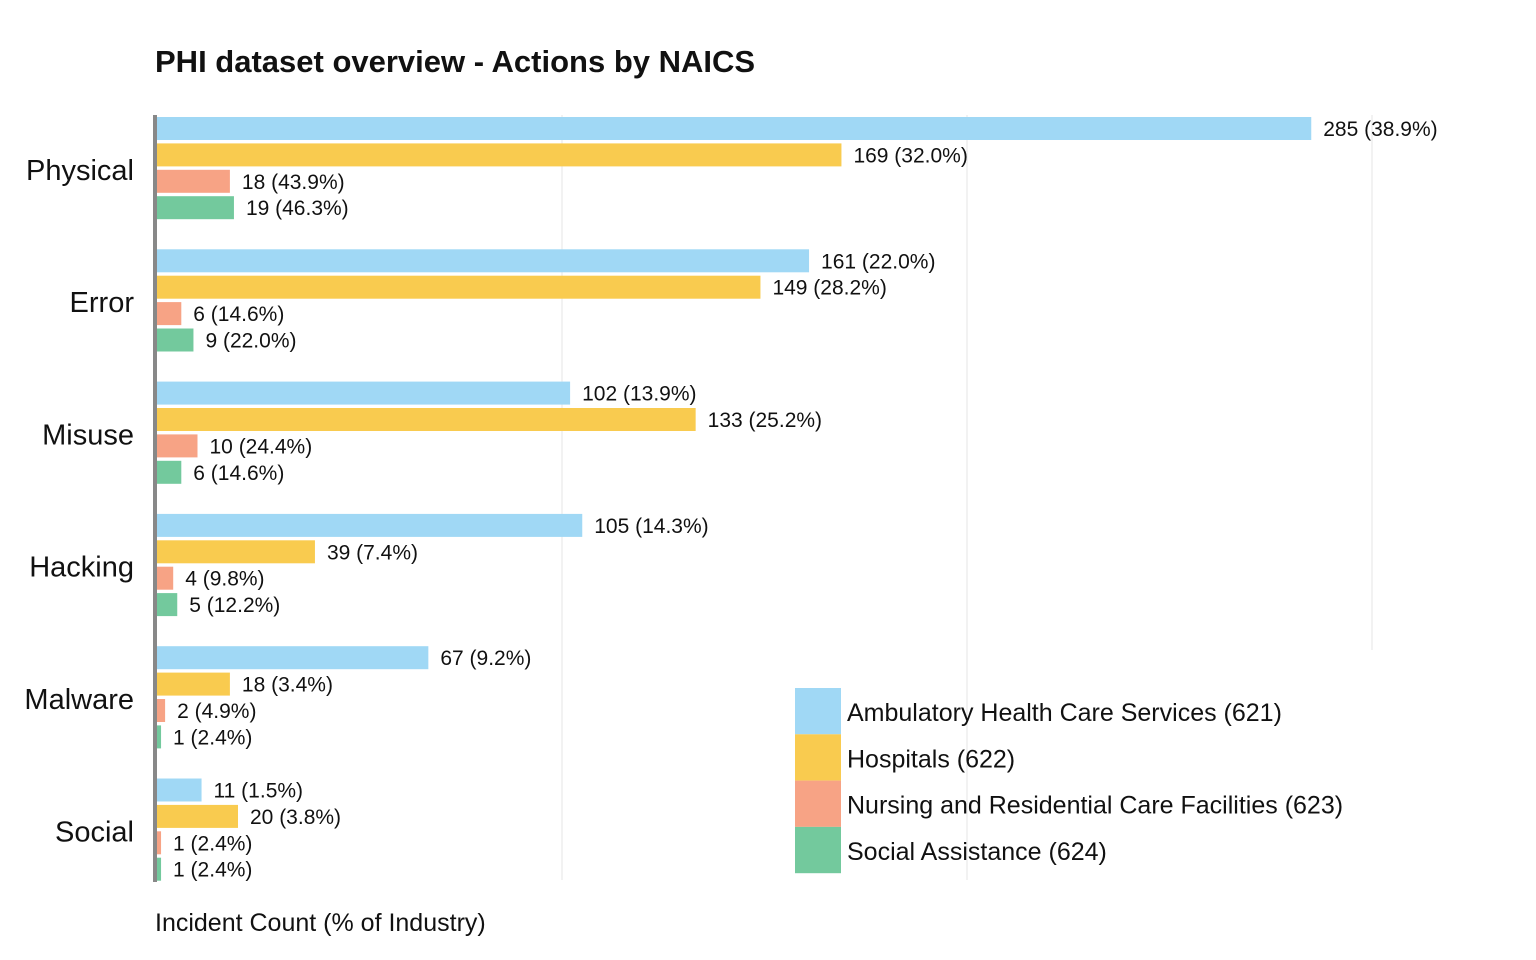  Describe the element at coordinates (80, 171) in the screenshot. I see `category-label-physical: Physical` at that location.